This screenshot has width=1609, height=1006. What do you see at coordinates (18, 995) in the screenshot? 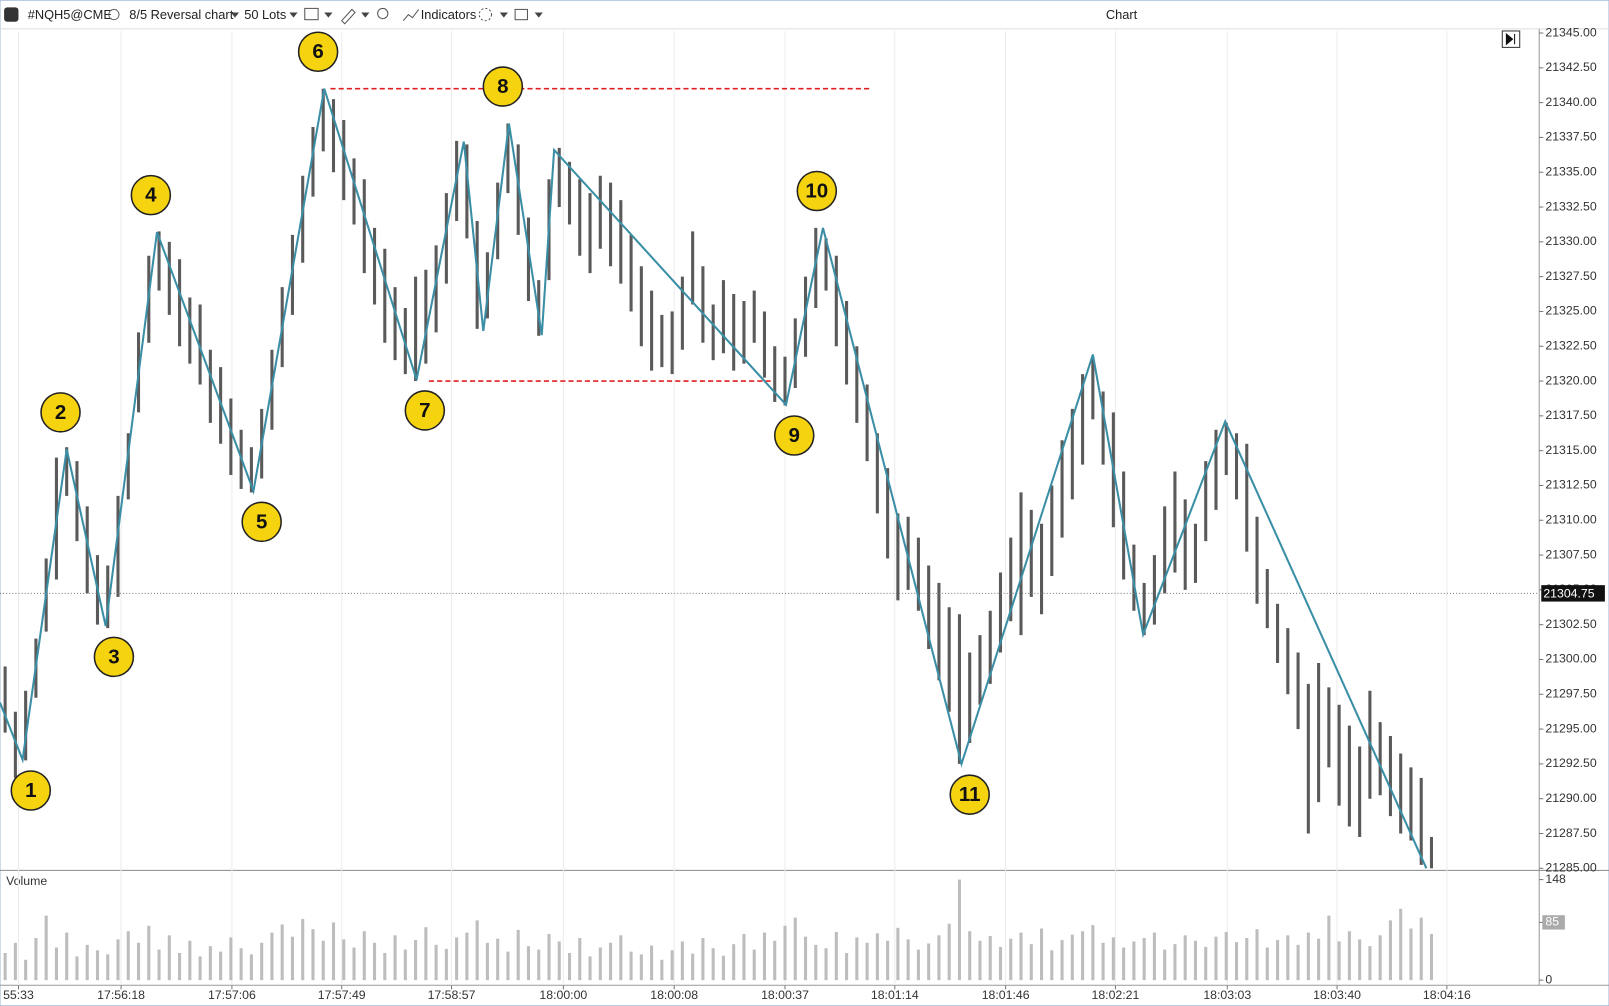
I see `x-tick-label: 55:33` at bounding box center [18, 995].